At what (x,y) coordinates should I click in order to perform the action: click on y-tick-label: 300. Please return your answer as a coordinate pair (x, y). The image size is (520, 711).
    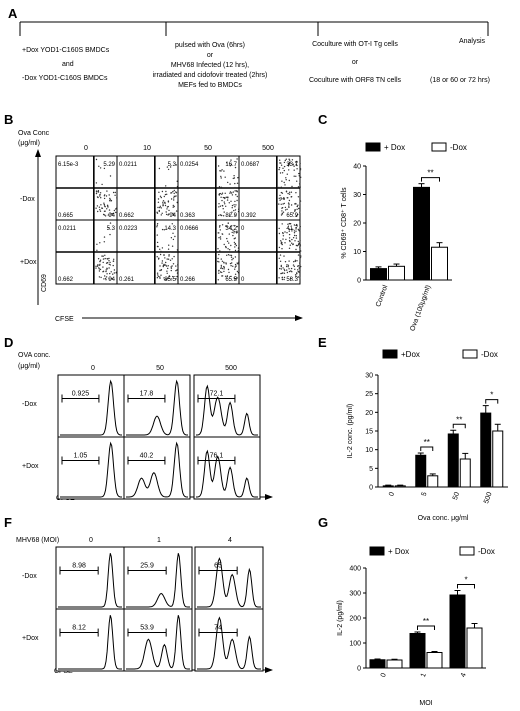
    Looking at the image, I should click on (355, 594).